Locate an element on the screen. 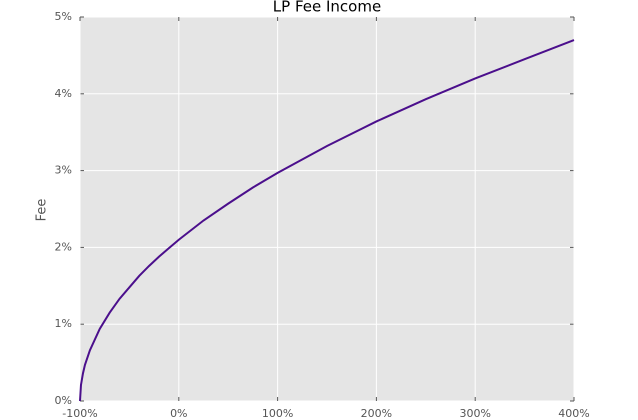 The width and height of the screenshot is (638, 420). x-tick-label: 300% is located at coordinates (474, 413).